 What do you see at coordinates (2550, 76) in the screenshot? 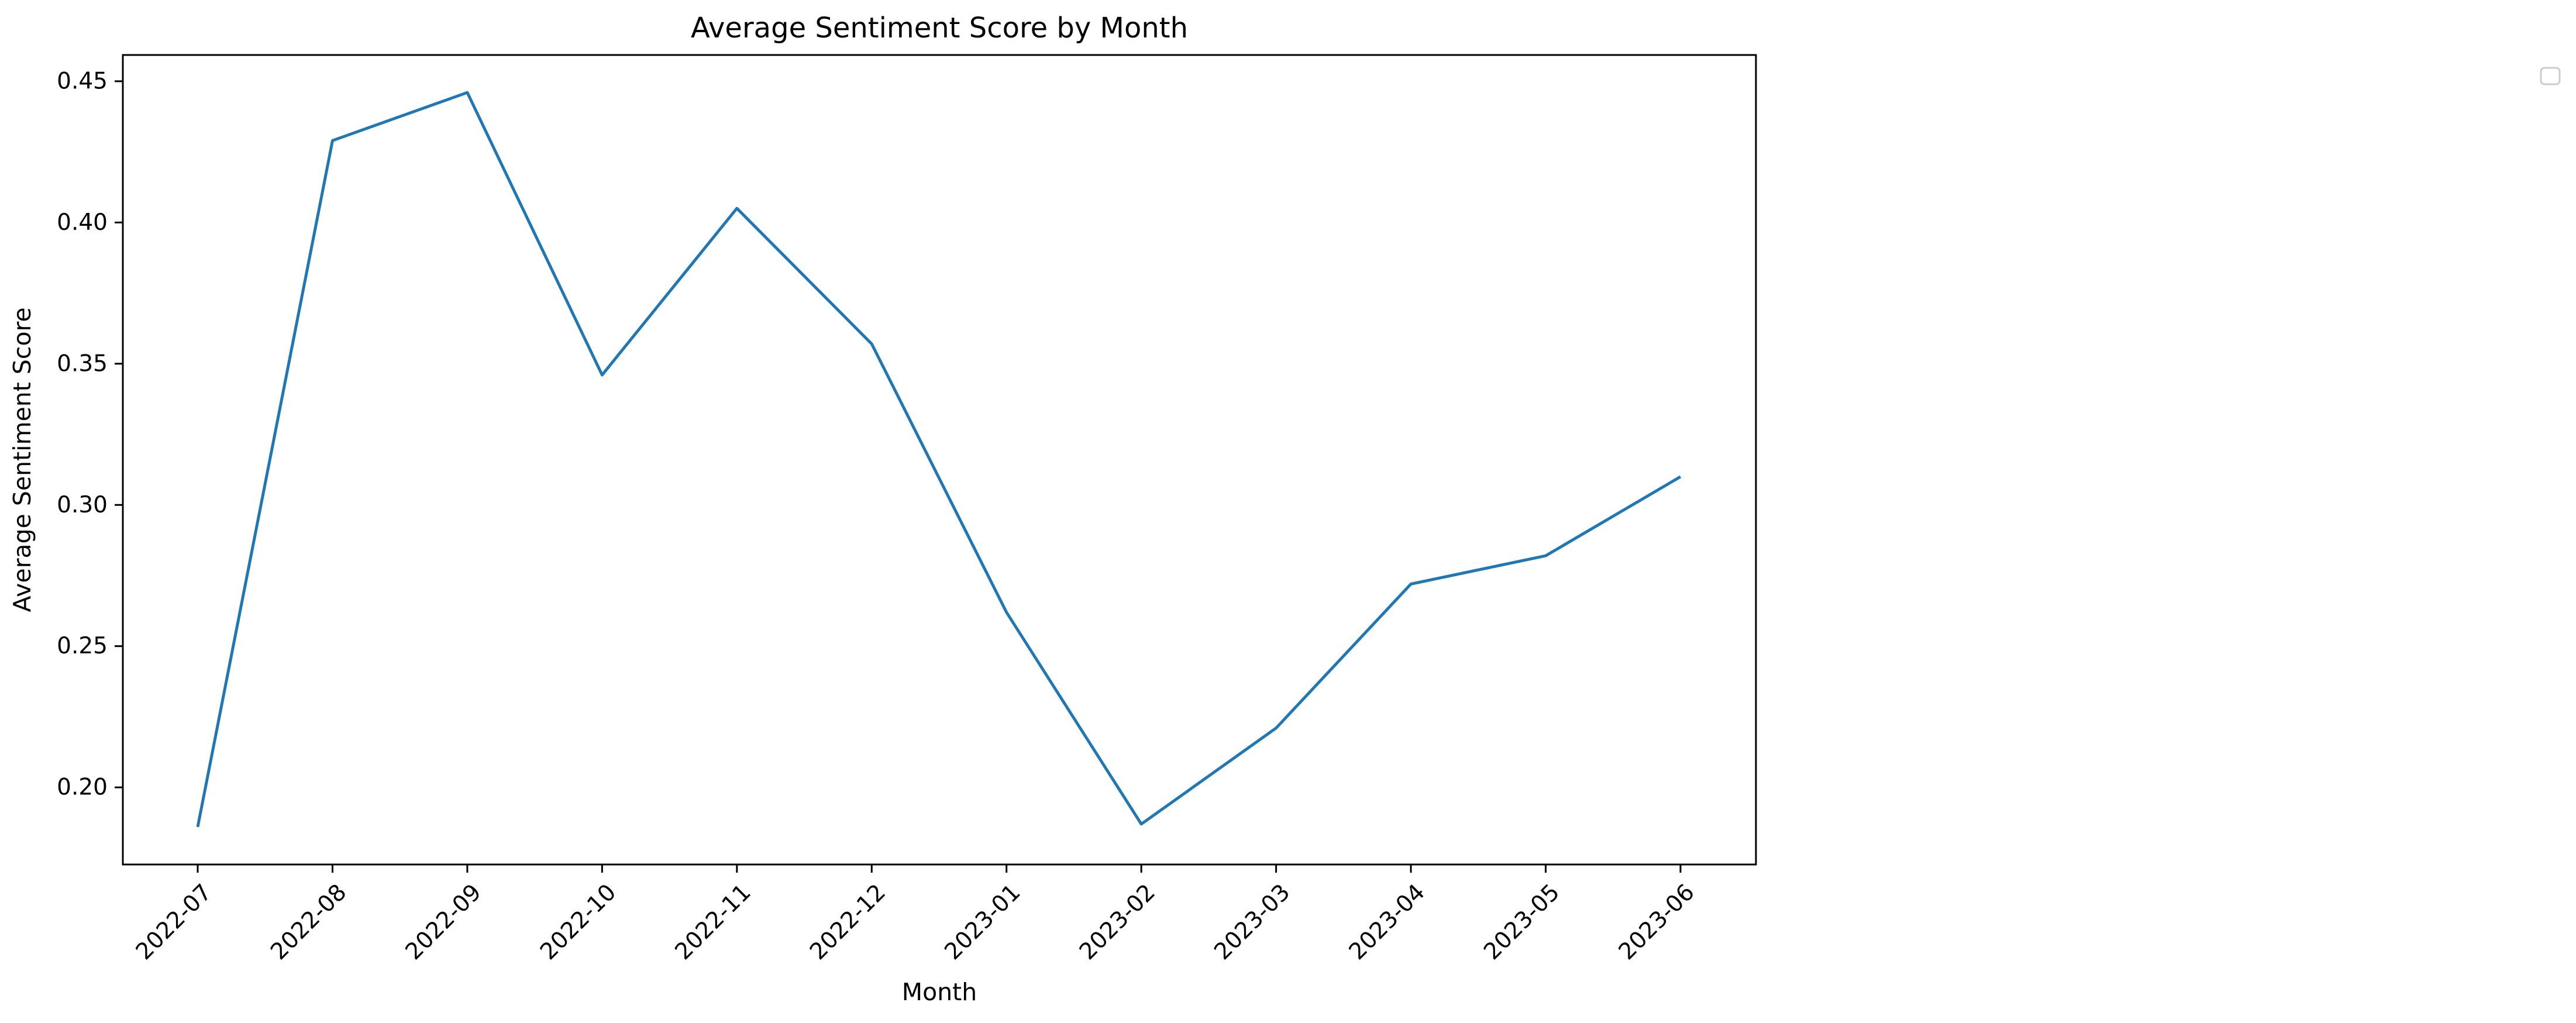
I see `legend-box` at bounding box center [2550, 76].